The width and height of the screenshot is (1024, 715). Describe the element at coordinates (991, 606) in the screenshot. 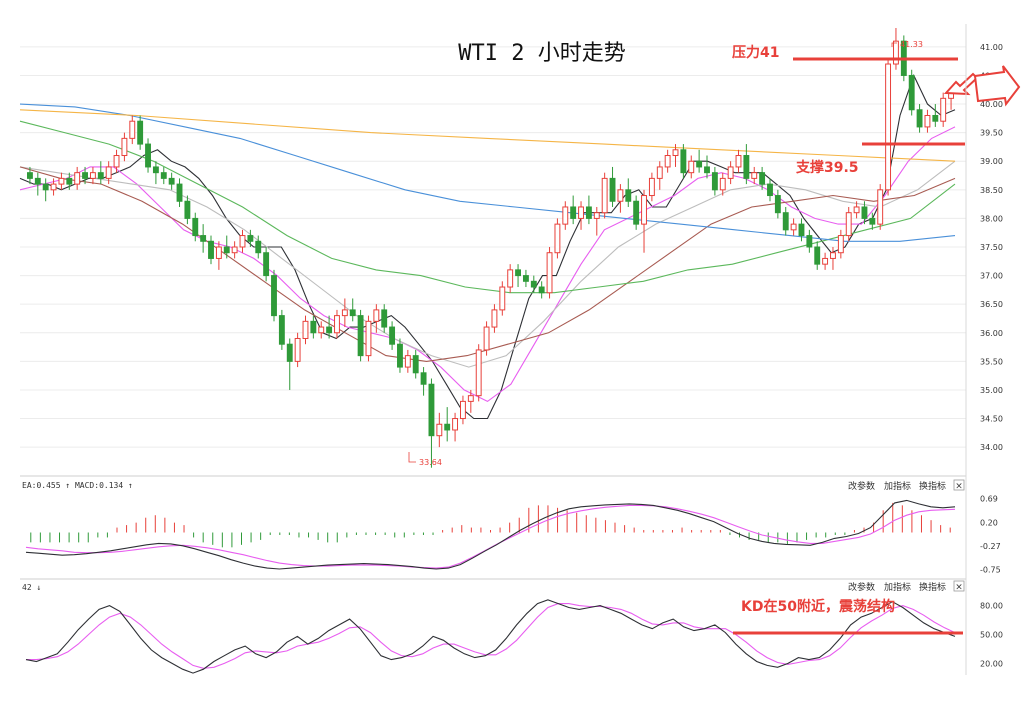

I see `kd-tick-label: 80.00` at that location.